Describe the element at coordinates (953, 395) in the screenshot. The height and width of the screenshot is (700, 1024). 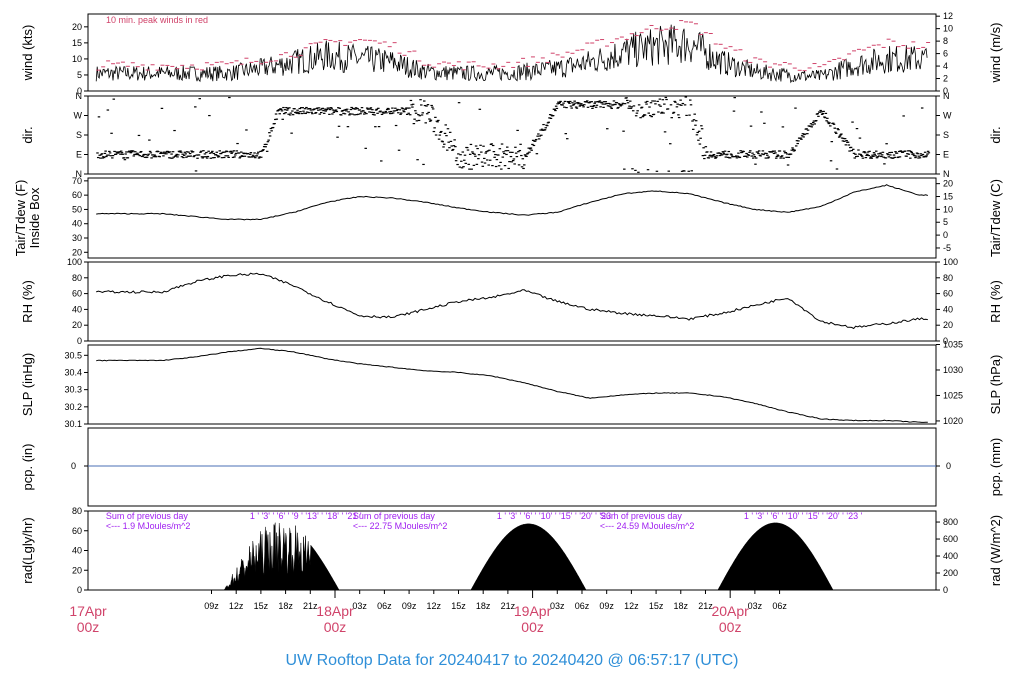
I see `y-tick-right-label: 1025` at that location.